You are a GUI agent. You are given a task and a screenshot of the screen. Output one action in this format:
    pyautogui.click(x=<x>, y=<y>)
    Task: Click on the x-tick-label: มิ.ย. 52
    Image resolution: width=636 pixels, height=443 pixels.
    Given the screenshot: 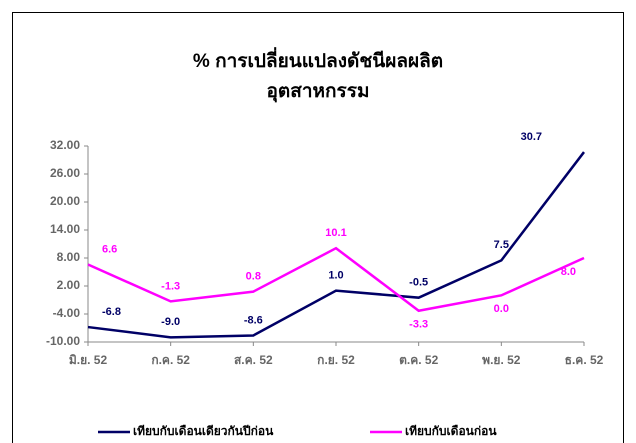 What is the action you would take?
    pyautogui.click(x=88, y=360)
    